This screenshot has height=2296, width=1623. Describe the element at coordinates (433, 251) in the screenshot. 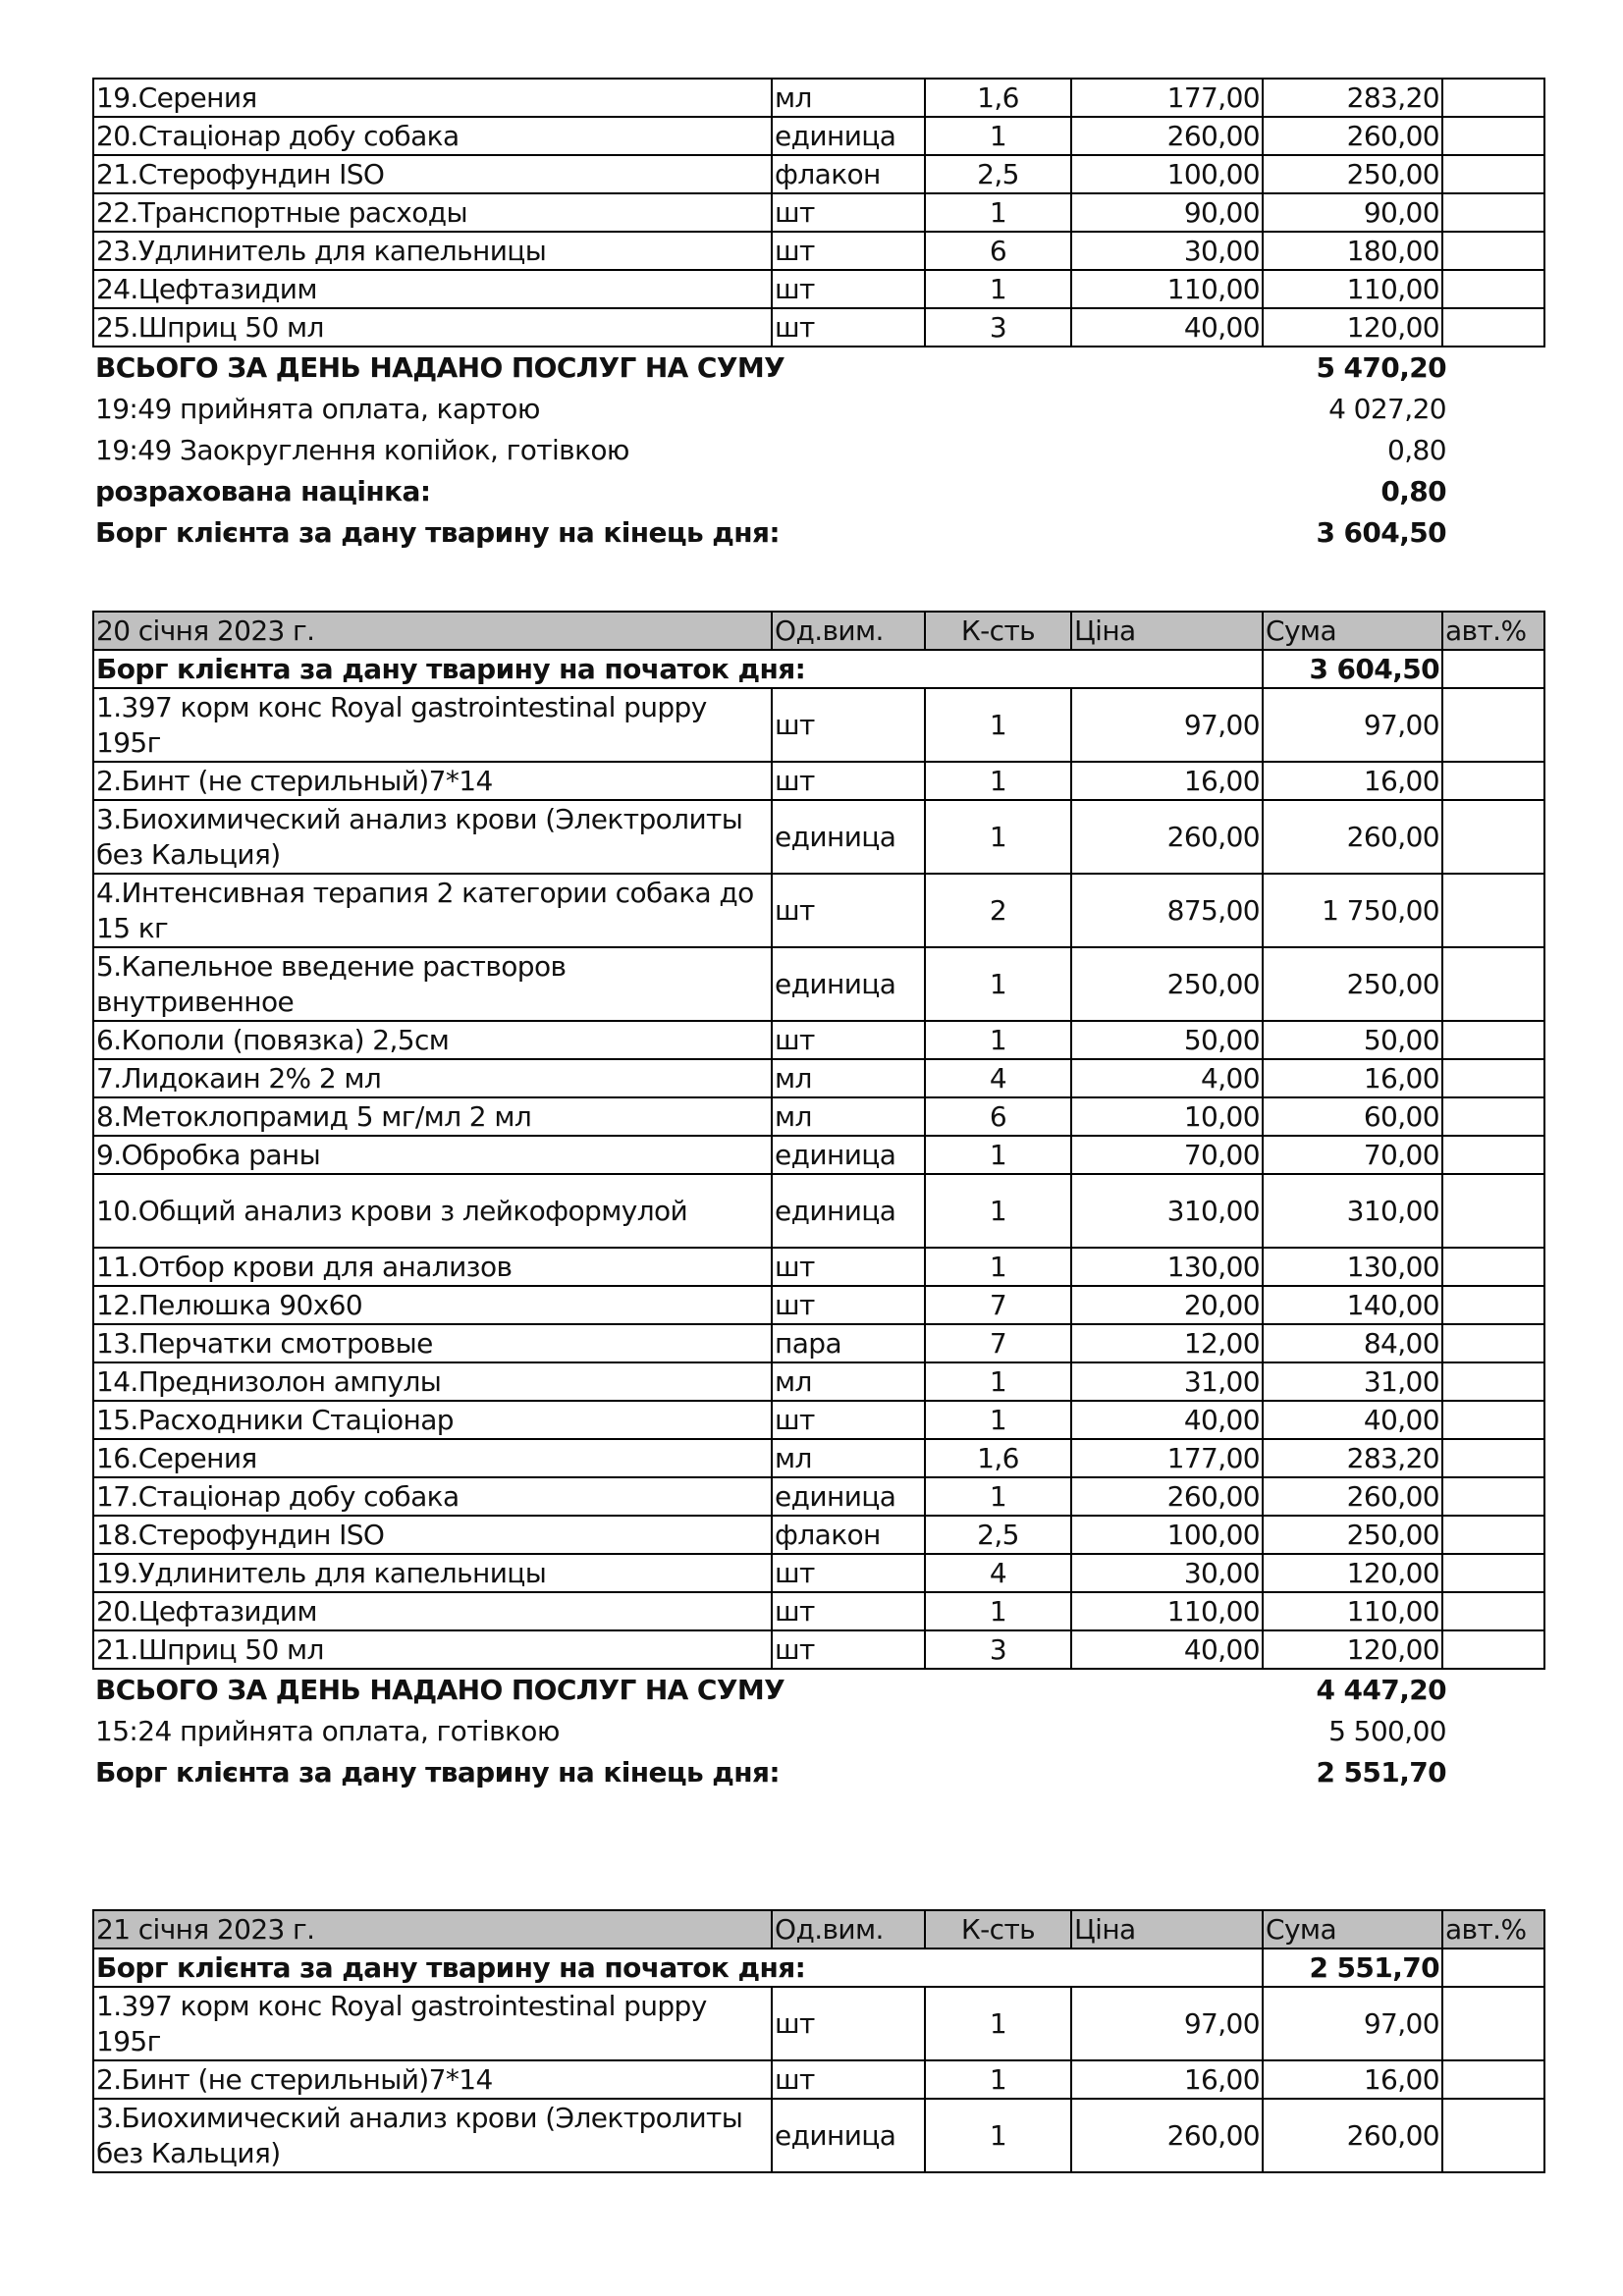

I see `item-name: 23.Удлинитель для капельницы` at that location.